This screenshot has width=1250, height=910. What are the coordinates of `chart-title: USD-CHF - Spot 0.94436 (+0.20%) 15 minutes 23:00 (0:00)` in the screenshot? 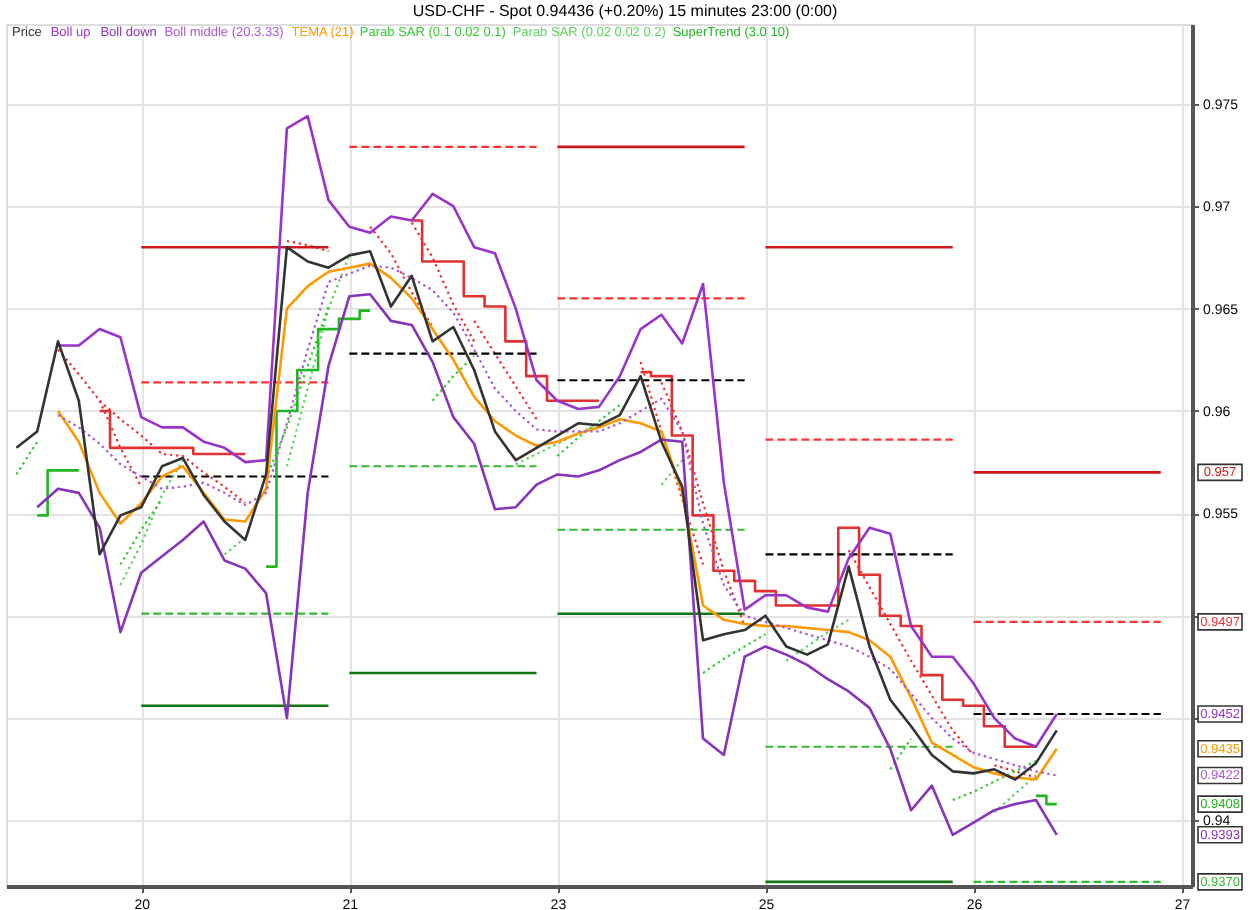 It's located at (625, 11).